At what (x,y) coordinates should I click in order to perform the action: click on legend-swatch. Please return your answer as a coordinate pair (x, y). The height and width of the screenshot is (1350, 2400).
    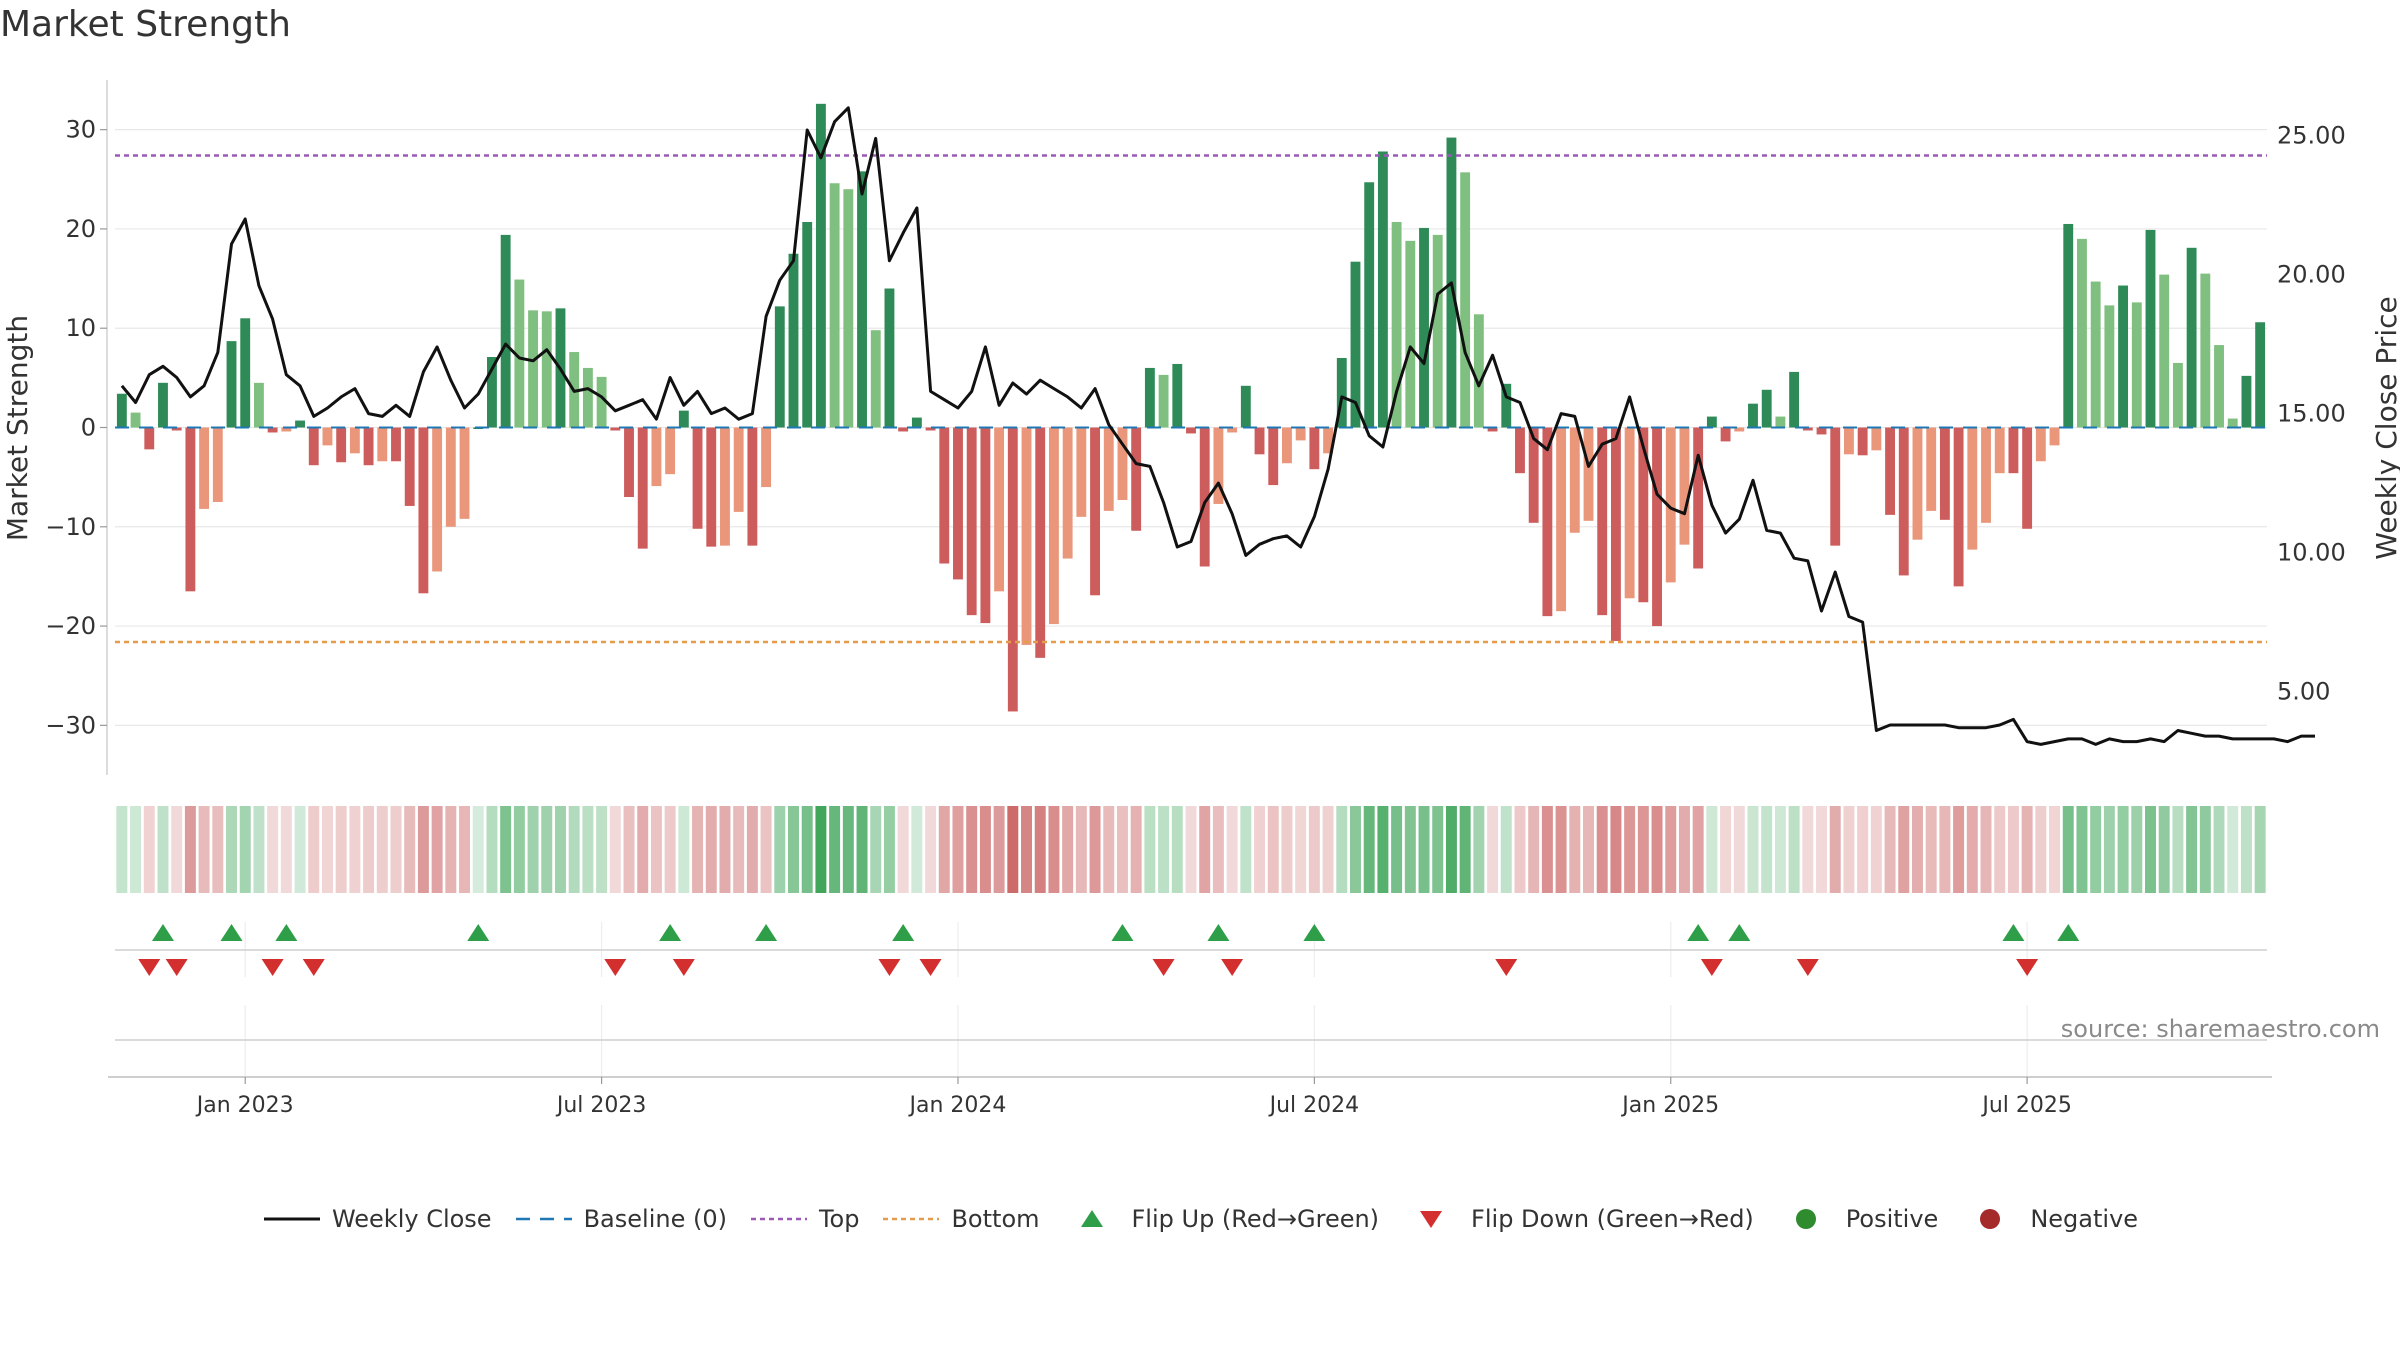
    Looking at the image, I should click on (291, 1219).